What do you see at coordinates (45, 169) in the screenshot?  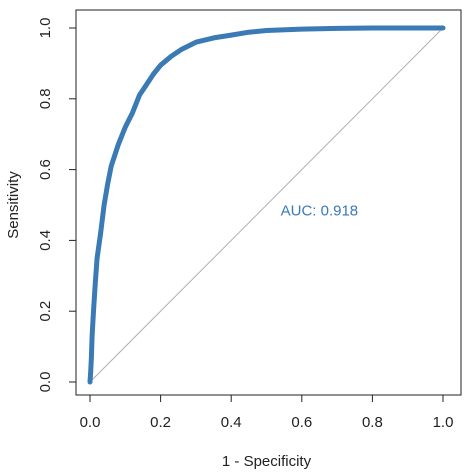 I see `y-tick-label: 0.6` at bounding box center [45, 169].